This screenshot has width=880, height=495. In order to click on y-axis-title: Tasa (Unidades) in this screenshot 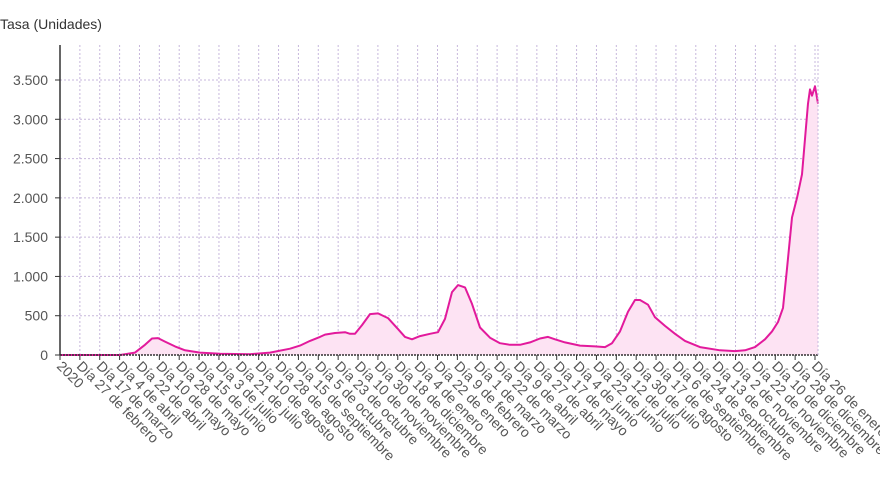, I will do `click(51, 24)`.